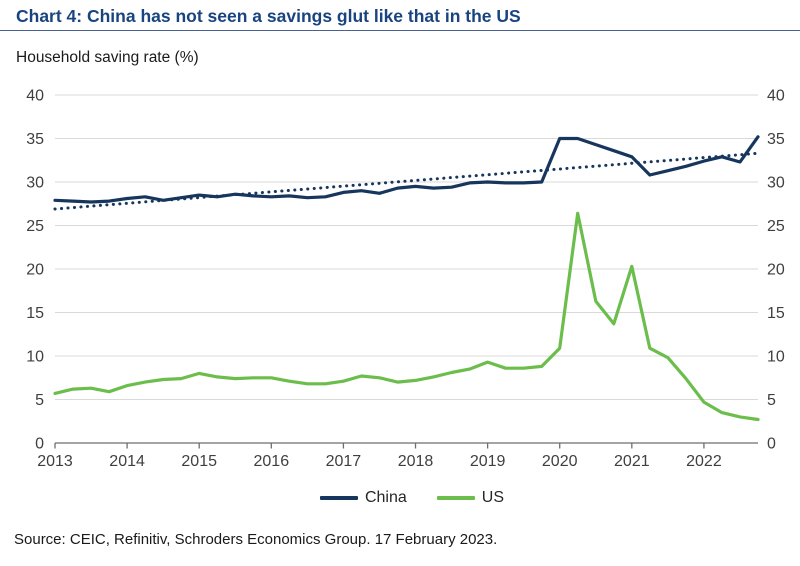  Describe the element at coordinates (385, 497) in the screenshot. I see `legend-label-china: China` at that location.